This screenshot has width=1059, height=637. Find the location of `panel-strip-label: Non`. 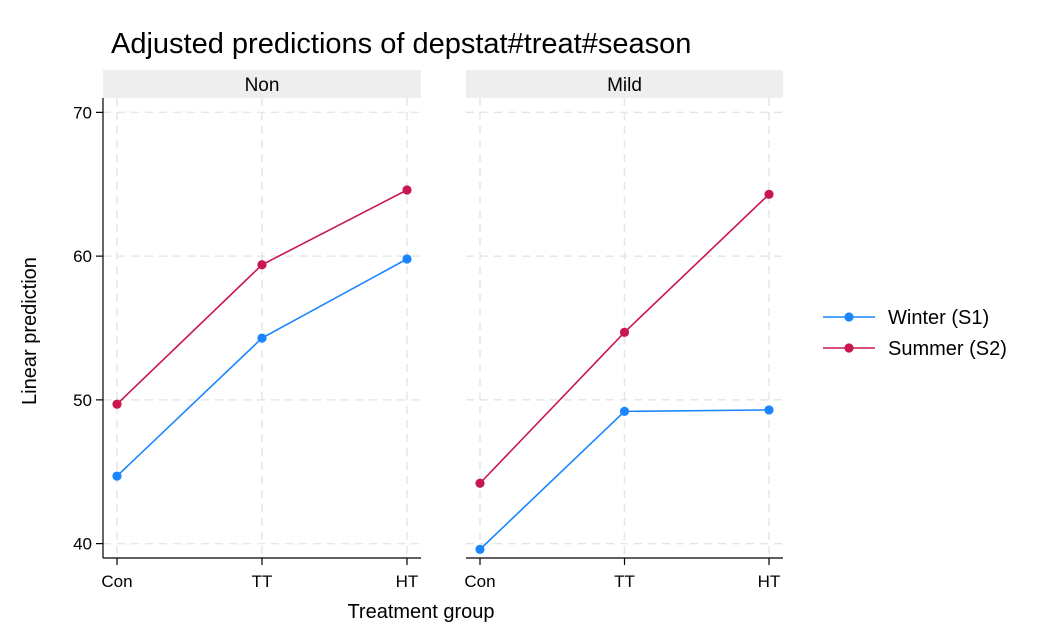

panel-strip-label: Non is located at coordinates (262, 85).